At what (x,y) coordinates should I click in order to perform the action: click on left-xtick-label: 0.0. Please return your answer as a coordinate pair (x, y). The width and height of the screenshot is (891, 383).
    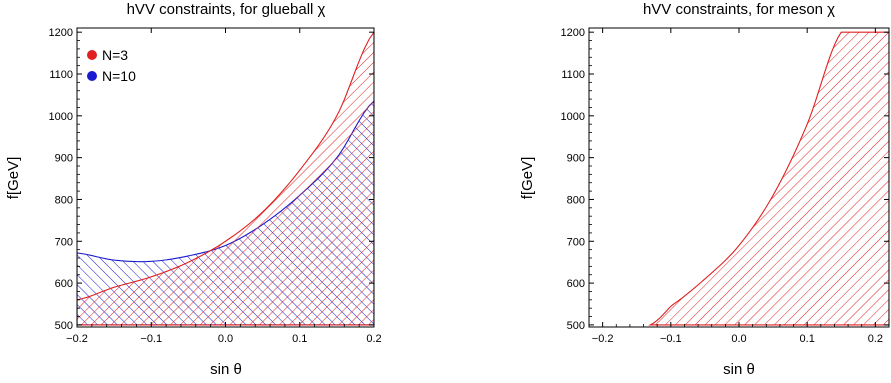
    Looking at the image, I should click on (225, 339).